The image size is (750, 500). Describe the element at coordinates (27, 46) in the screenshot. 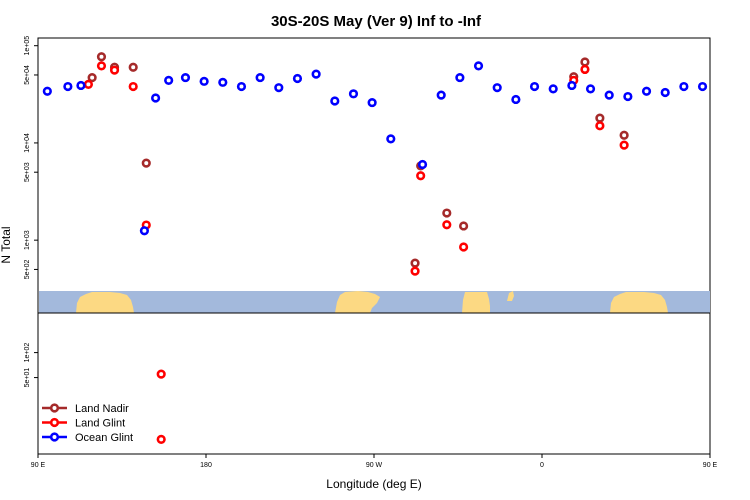

I see `top-y-tick-label: 1e+05` at that location.